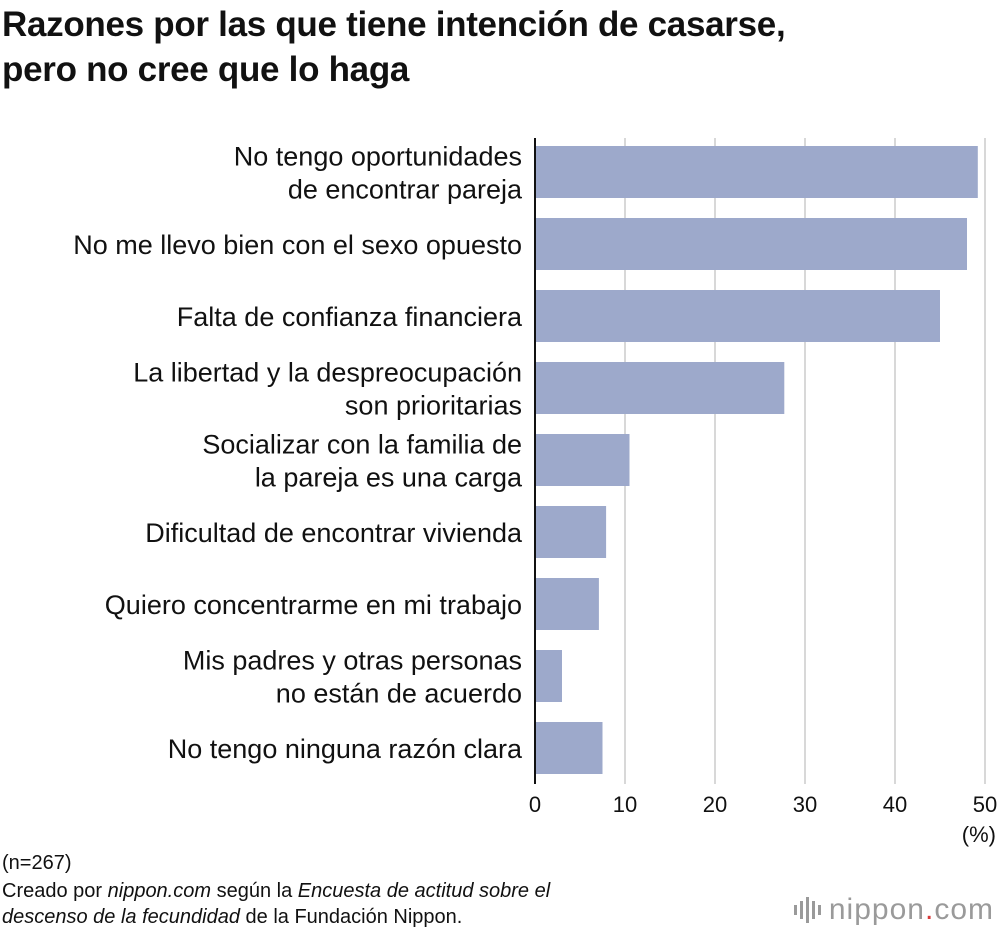 This screenshot has width=1000, height=938. What do you see at coordinates (807, 910) in the screenshot?
I see `logo-bars-icon` at bounding box center [807, 910].